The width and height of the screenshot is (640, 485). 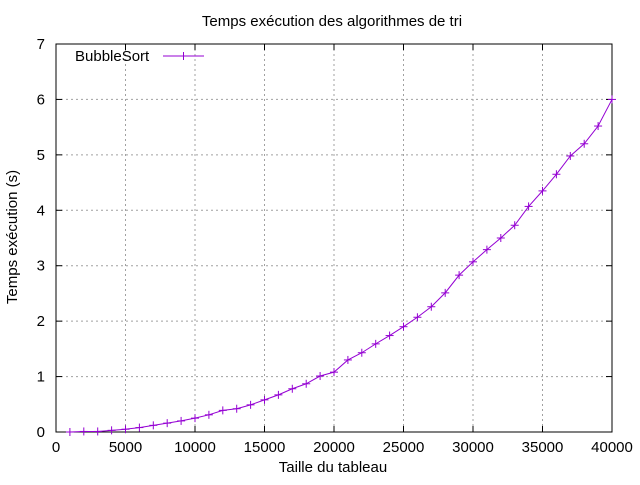 What do you see at coordinates (41, 321) in the screenshot?
I see `y-tick-label: 2` at bounding box center [41, 321].